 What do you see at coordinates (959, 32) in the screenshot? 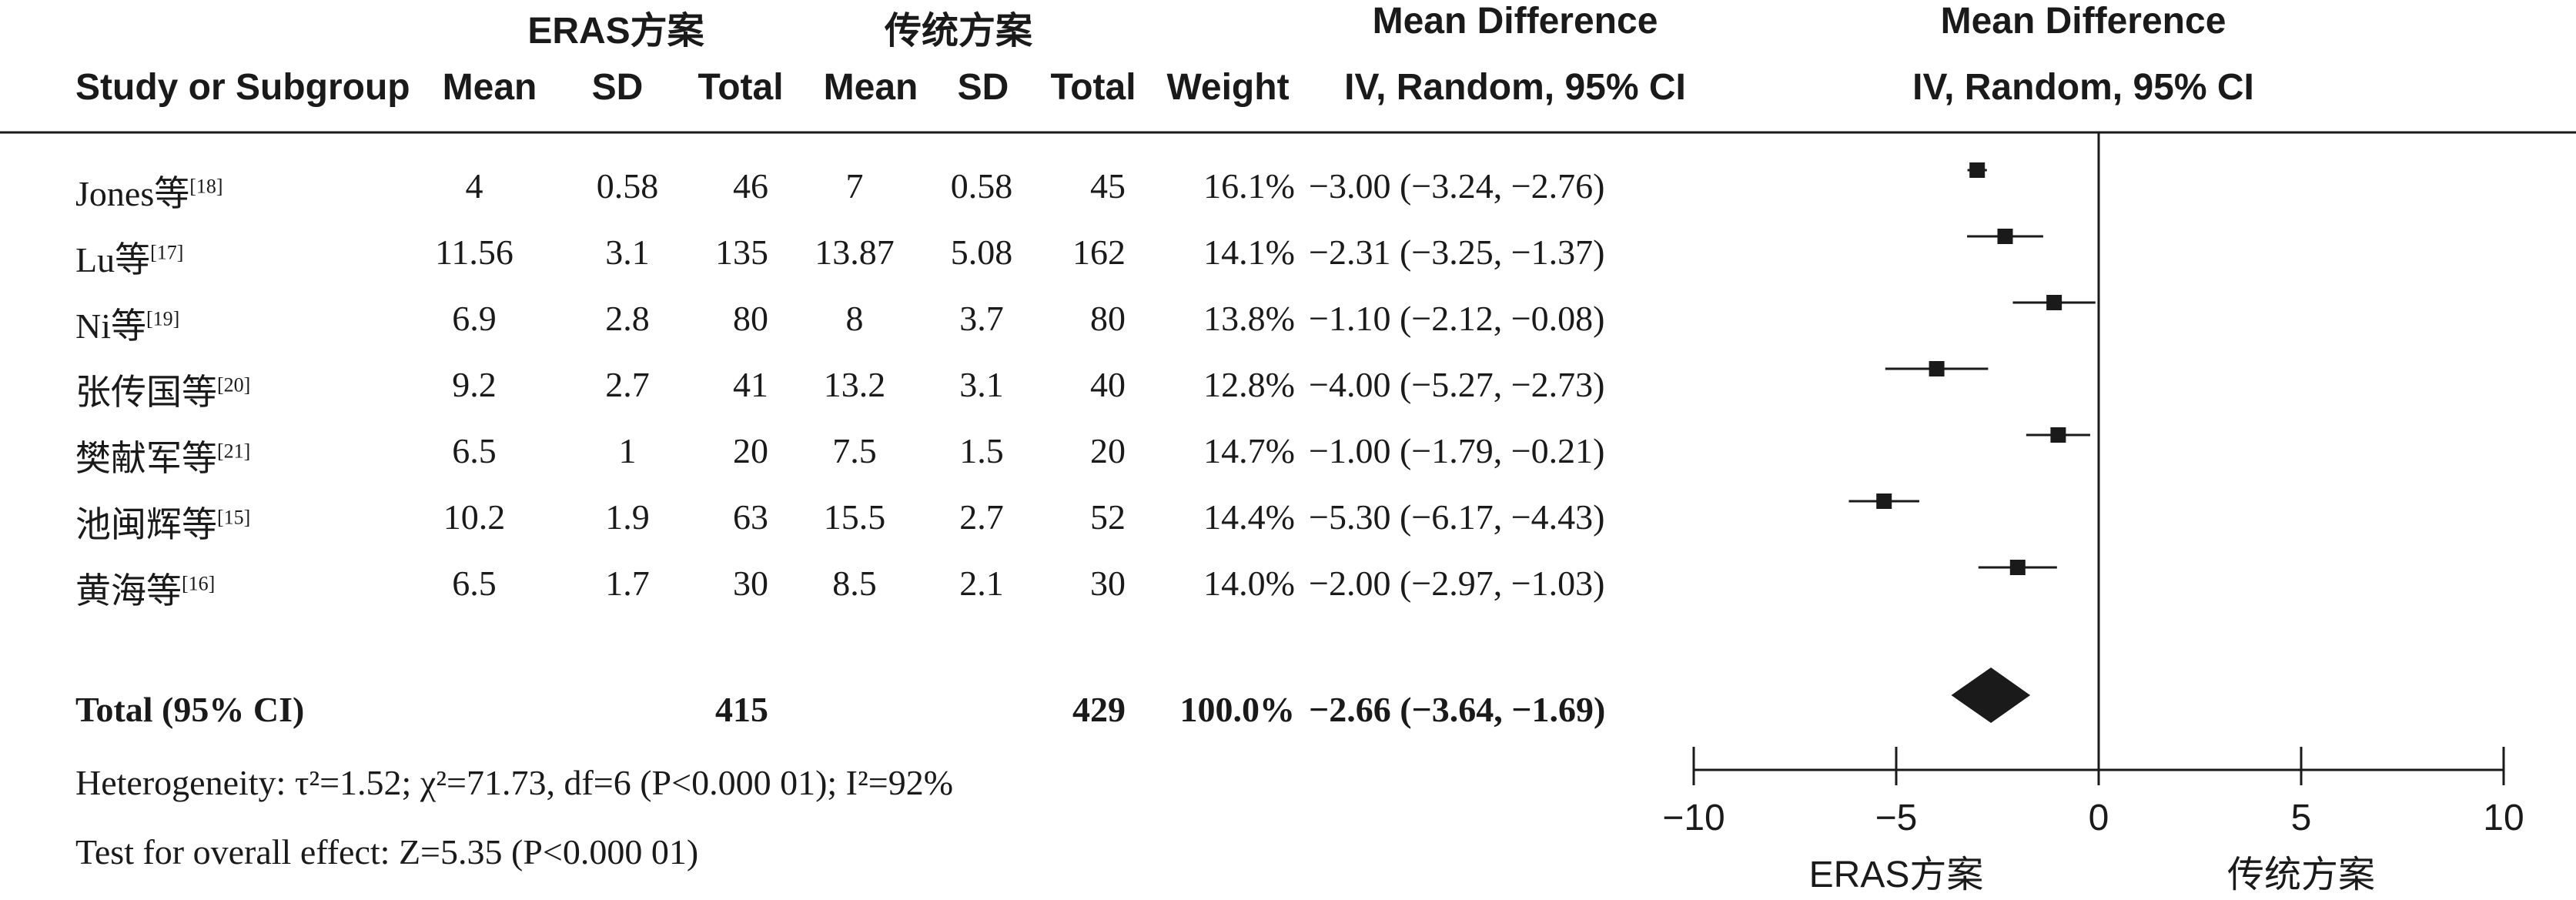
I see `group2-header: 传统方案` at bounding box center [959, 32].